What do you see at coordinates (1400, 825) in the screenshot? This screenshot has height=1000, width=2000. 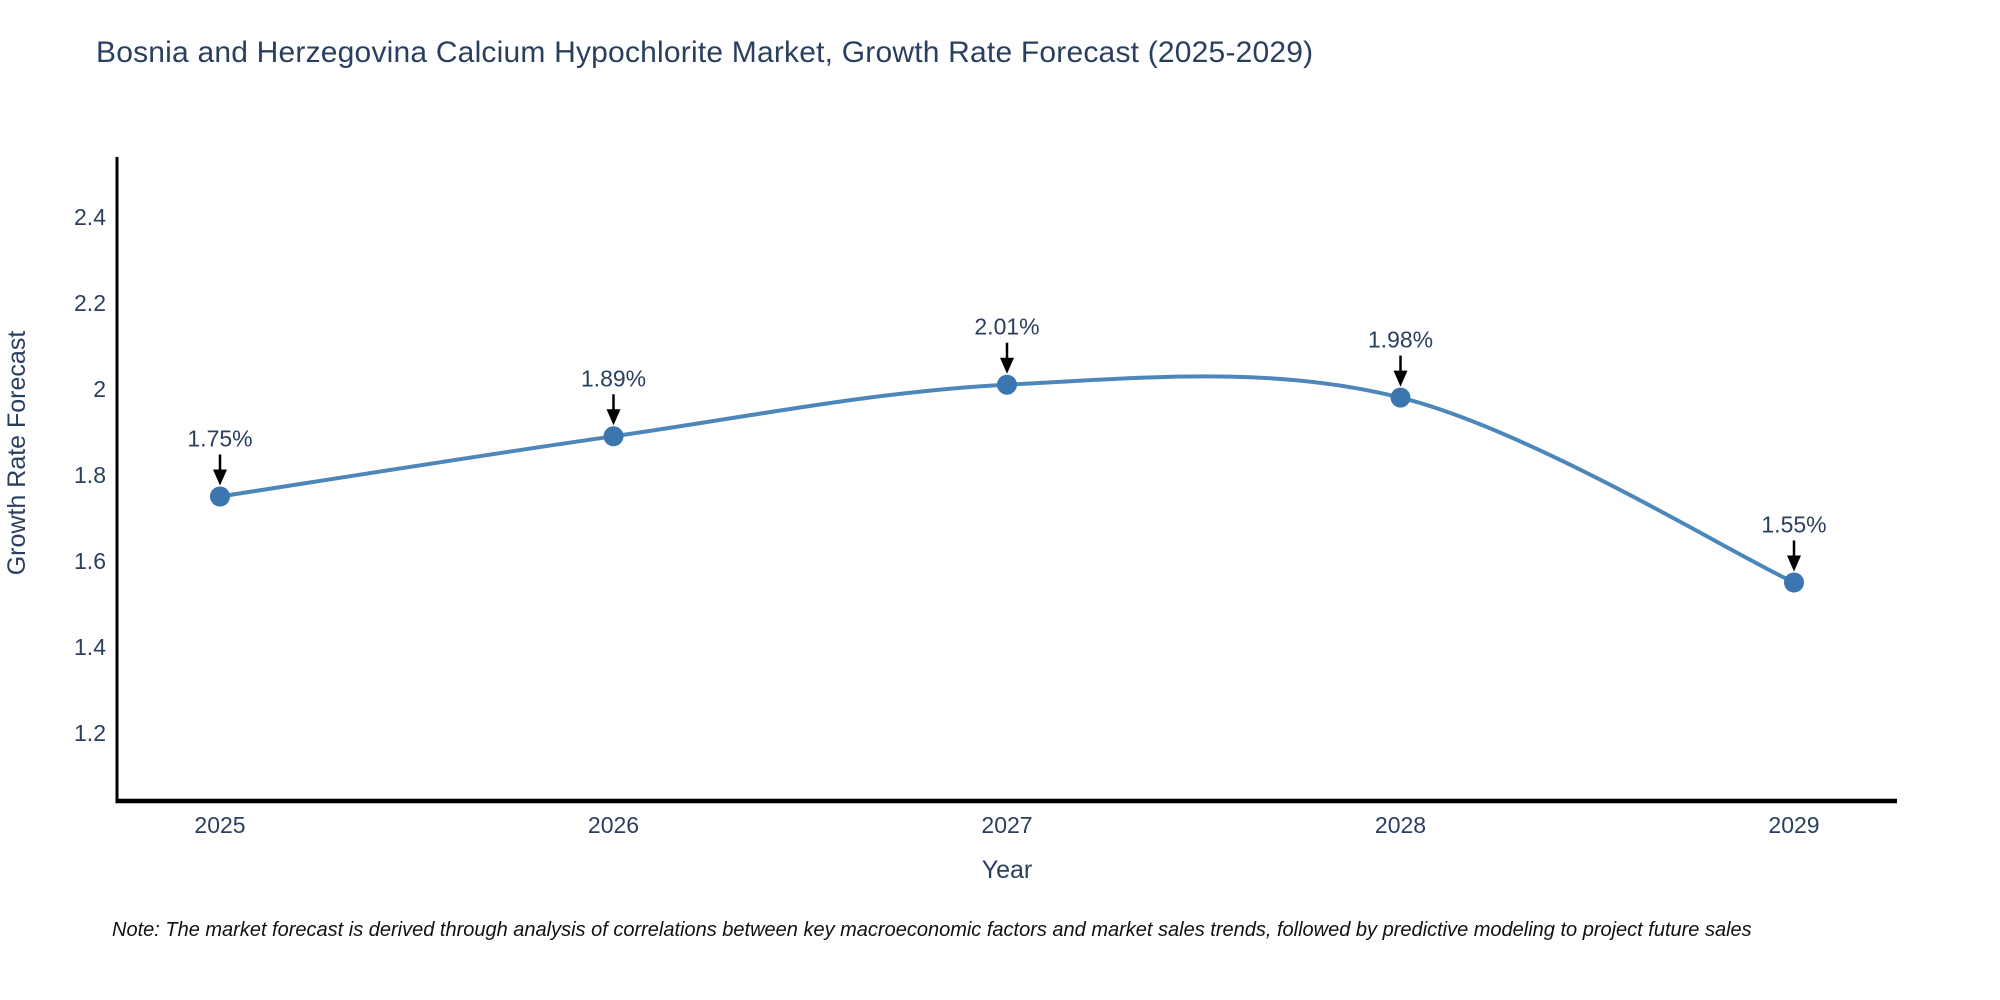 I see `x-tick-label: 2028` at bounding box center [1400, 825].